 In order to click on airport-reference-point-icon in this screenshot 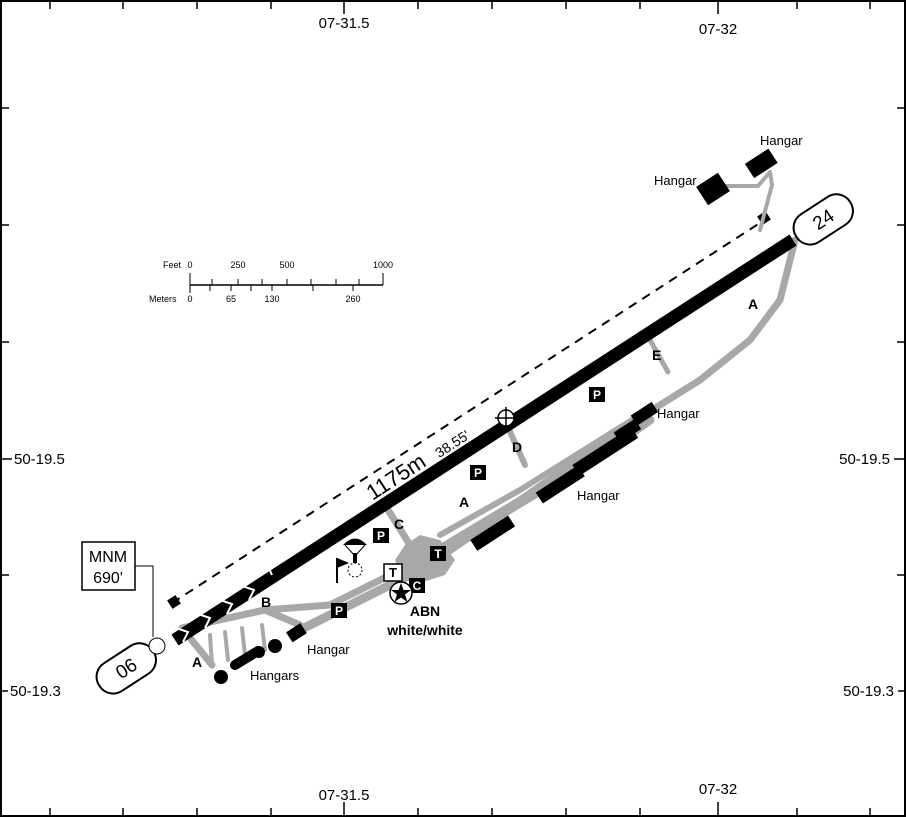, I will do `click(506, 418)`.